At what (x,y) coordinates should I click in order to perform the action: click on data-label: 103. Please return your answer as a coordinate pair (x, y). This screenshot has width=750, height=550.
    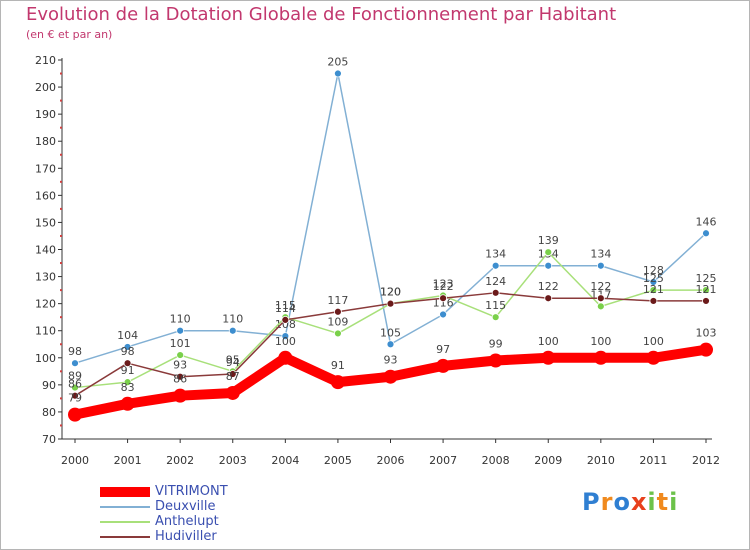
    Looking at the image, I should click on (706, 333).